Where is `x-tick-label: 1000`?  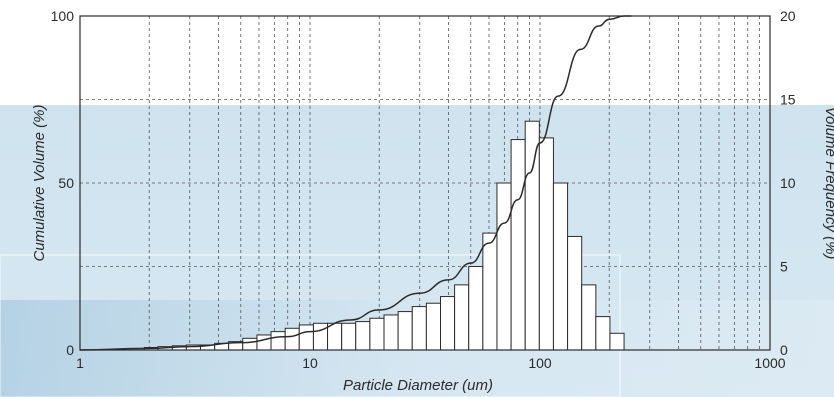 x-tick-label: 1000 is located at coordinates (769, 363).